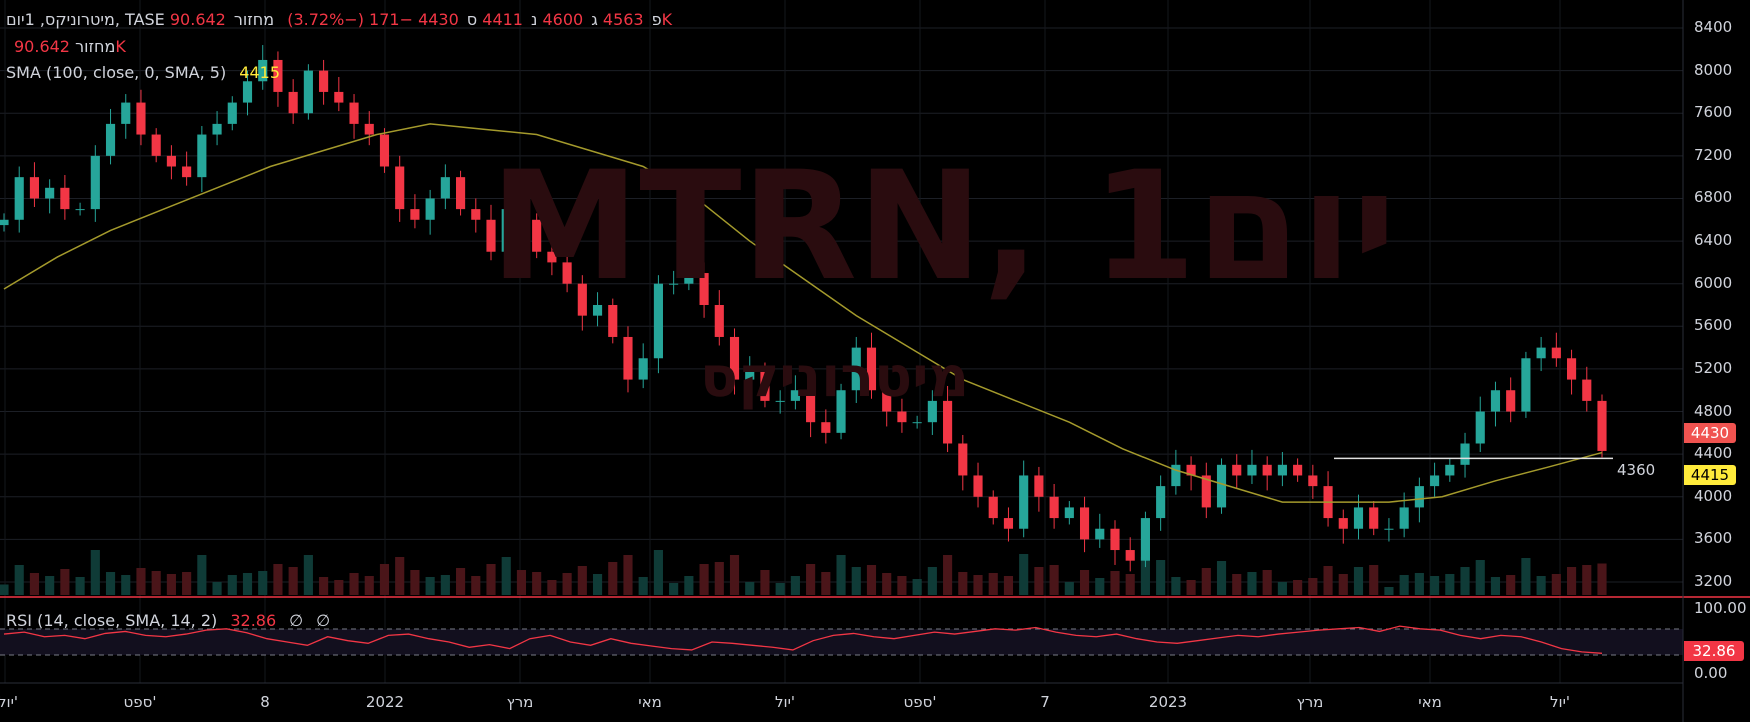 The image size is (1750, 722). I want to click on time-axis-label: 2022, so click(385, 702).